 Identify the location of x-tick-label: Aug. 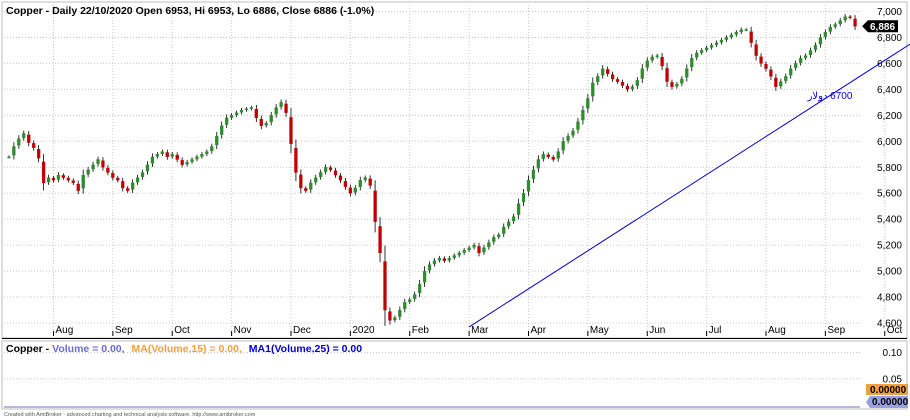
(64, 330).